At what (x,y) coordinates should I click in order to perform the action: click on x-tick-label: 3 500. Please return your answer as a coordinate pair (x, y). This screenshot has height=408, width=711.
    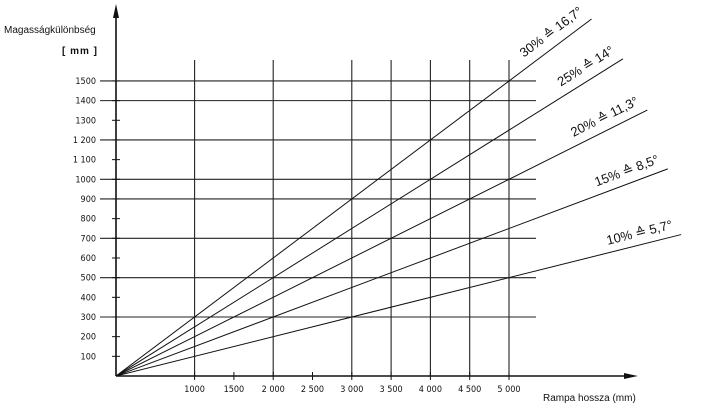
    Looking at the image, I should click on (391, 390).